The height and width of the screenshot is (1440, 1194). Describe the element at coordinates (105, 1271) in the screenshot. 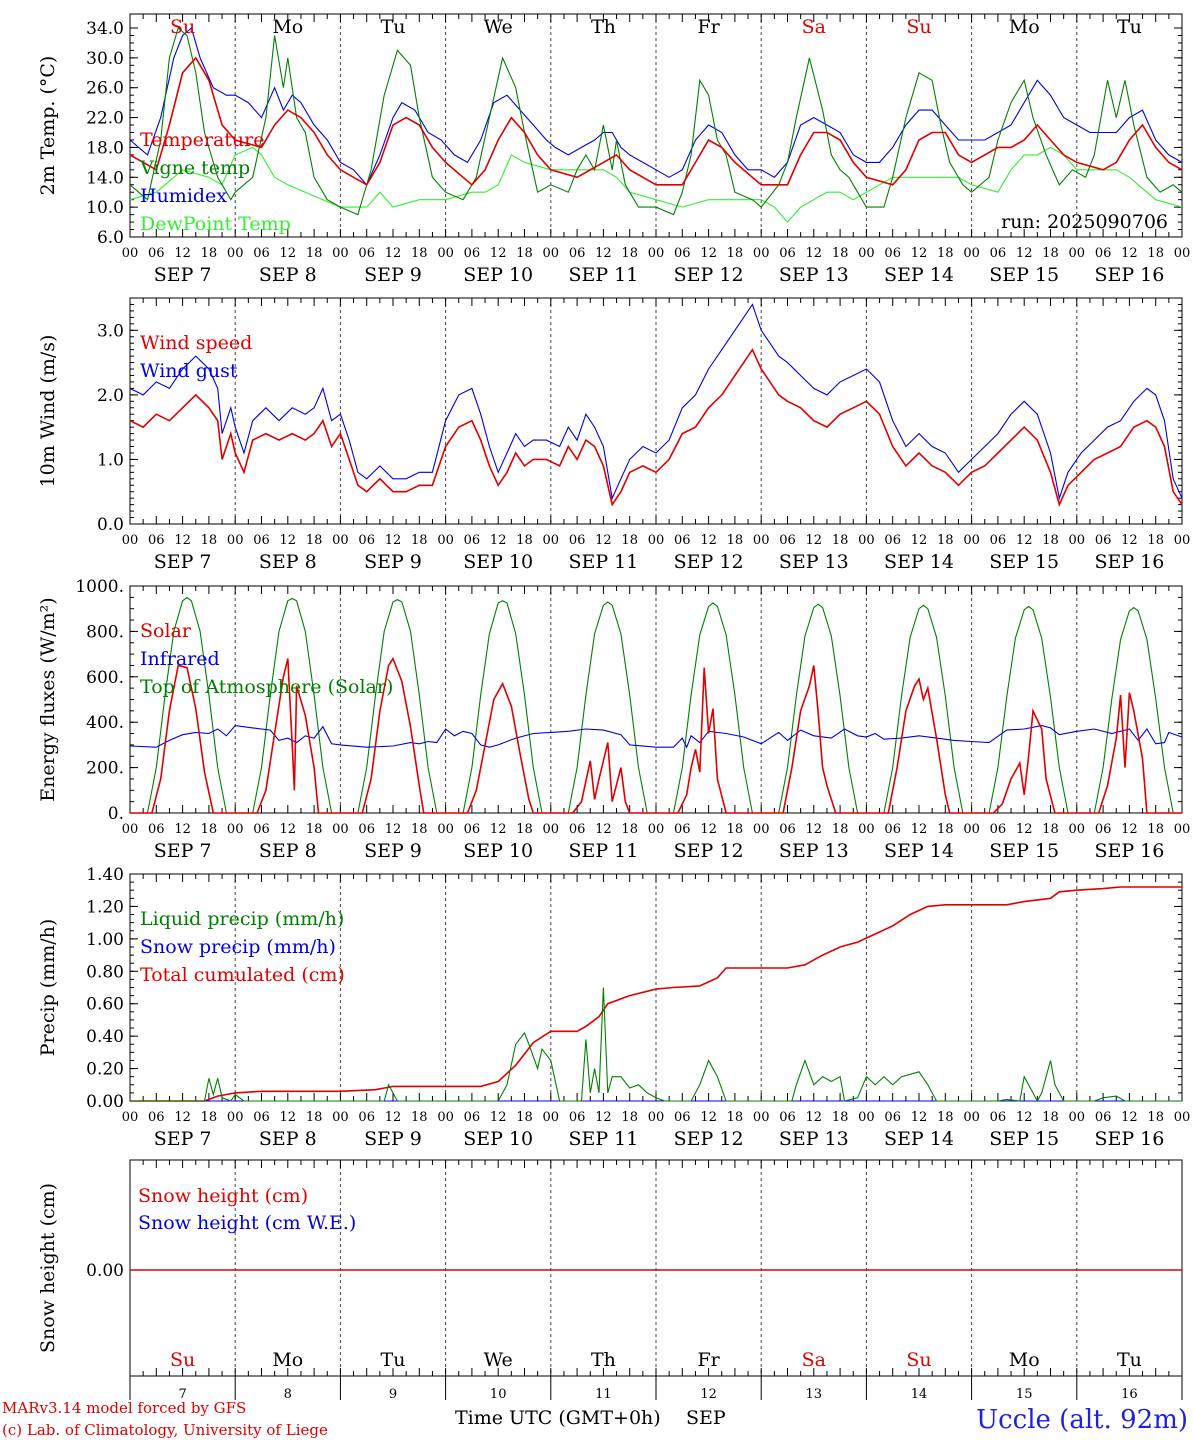

I see `y-tick-label: 0.00` at that location.